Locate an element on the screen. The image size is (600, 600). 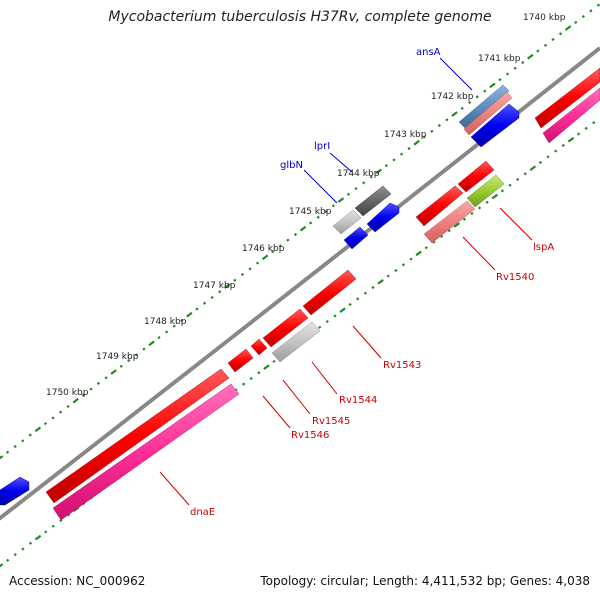
gene-forward-dnaE-partner is located at coordinates (137, 436).